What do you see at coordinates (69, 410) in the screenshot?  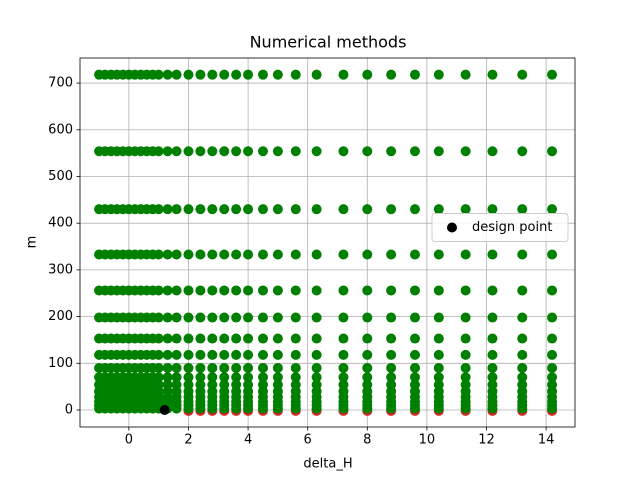 I see `y-tick-label: 0` at bounding box center [69, 410].